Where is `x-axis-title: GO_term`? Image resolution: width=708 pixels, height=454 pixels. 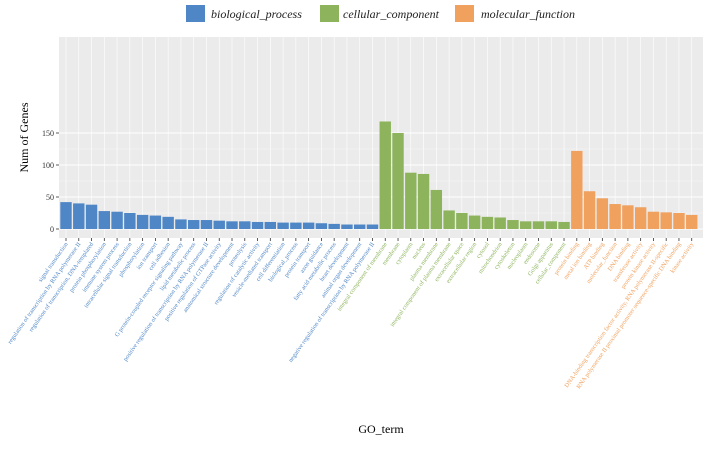 x-axis-title: GO_term is located at coordinates (381, 429).